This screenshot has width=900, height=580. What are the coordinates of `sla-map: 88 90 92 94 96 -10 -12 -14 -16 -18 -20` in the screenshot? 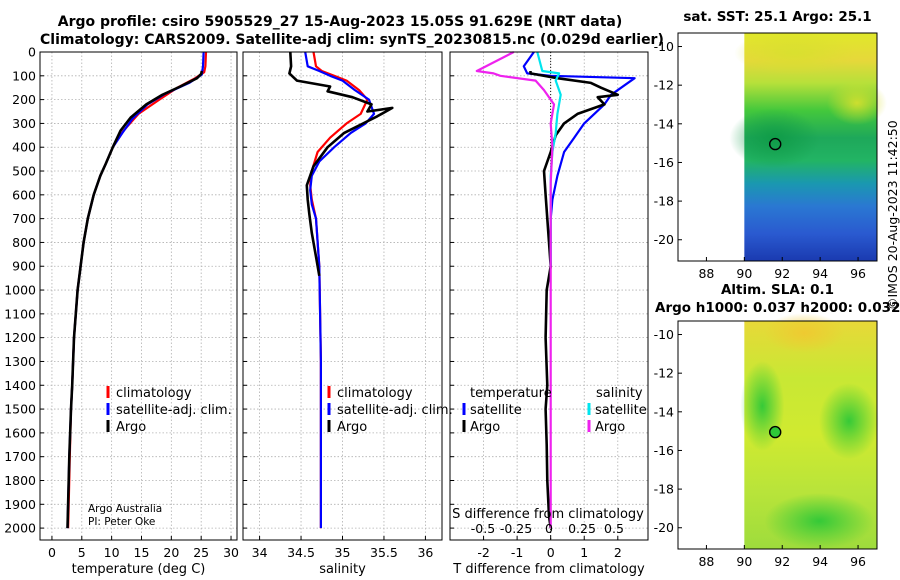 It's located at (766, 441).